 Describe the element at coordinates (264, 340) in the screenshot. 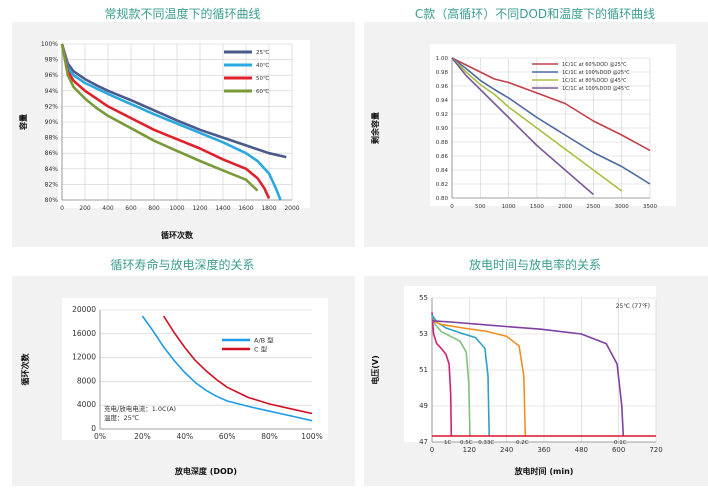

I see `legend-label: A/B 型` at that location.